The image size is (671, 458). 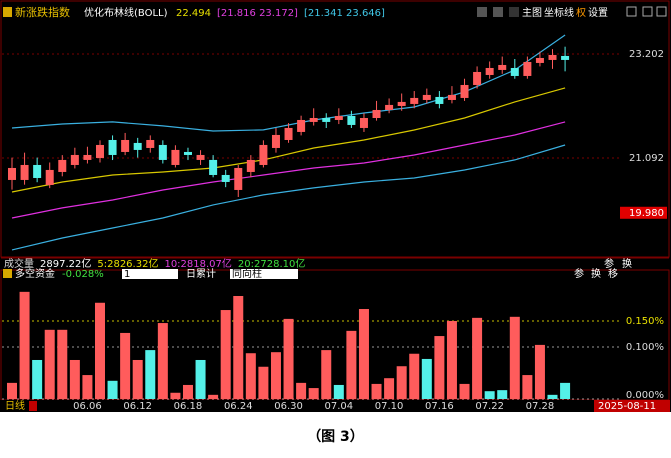 I want to click on date-label: 2025-08-11, so click(x=627, y=406).